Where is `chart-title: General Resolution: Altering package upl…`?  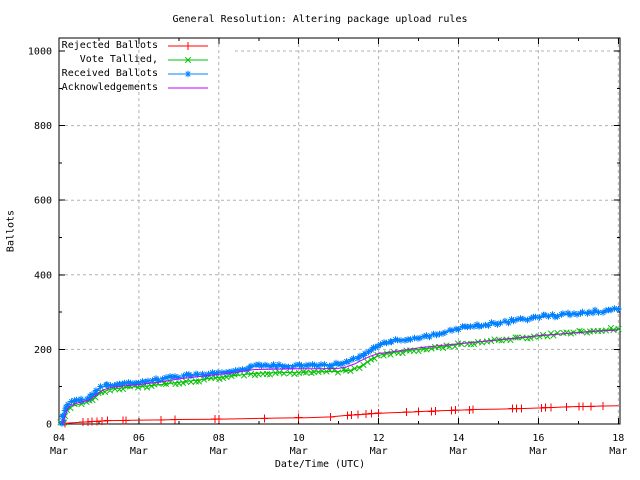
chart-title: General Resolution: Altering package upl… is located at coordinates (320, 19).